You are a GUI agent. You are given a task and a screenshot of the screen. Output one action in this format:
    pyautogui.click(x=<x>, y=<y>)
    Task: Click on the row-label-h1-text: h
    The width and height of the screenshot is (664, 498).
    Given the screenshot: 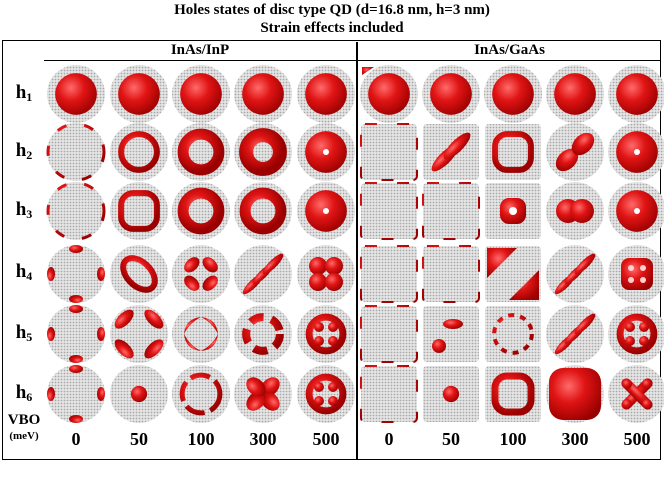 What is the action you would take?
    pyautogui.click(x=21, y=92)
    